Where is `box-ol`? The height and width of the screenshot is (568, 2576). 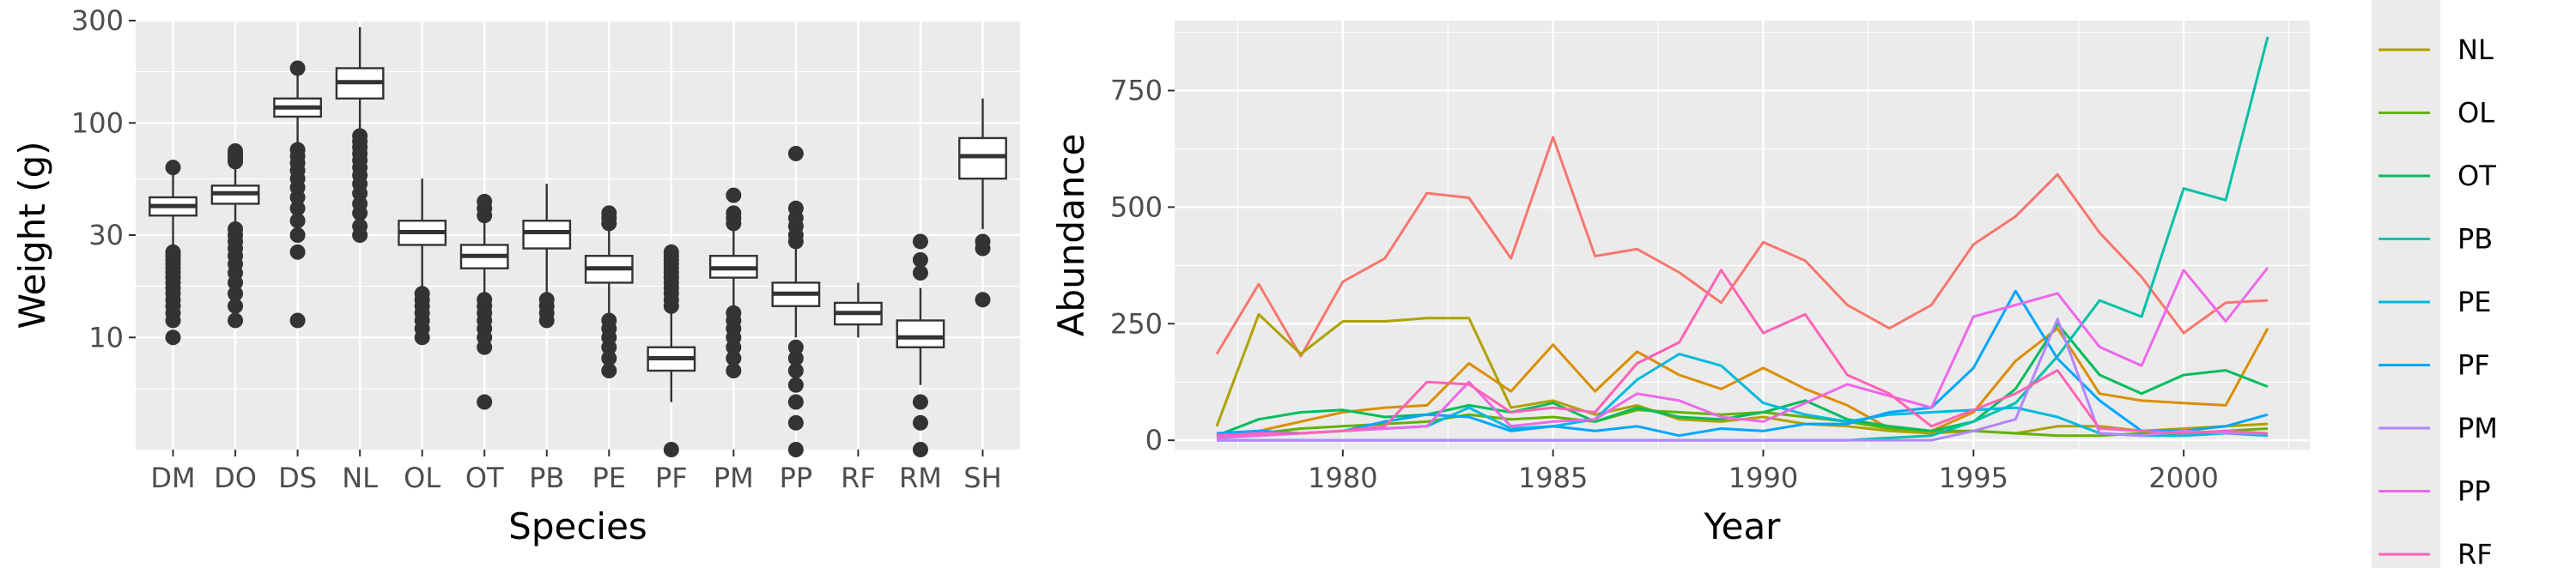 box-ol is located at coordinates (422, 262).